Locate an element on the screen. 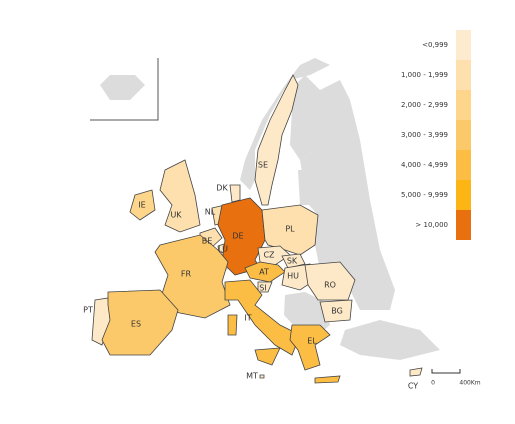  country-label: BE is located at coordinates (207, 241).